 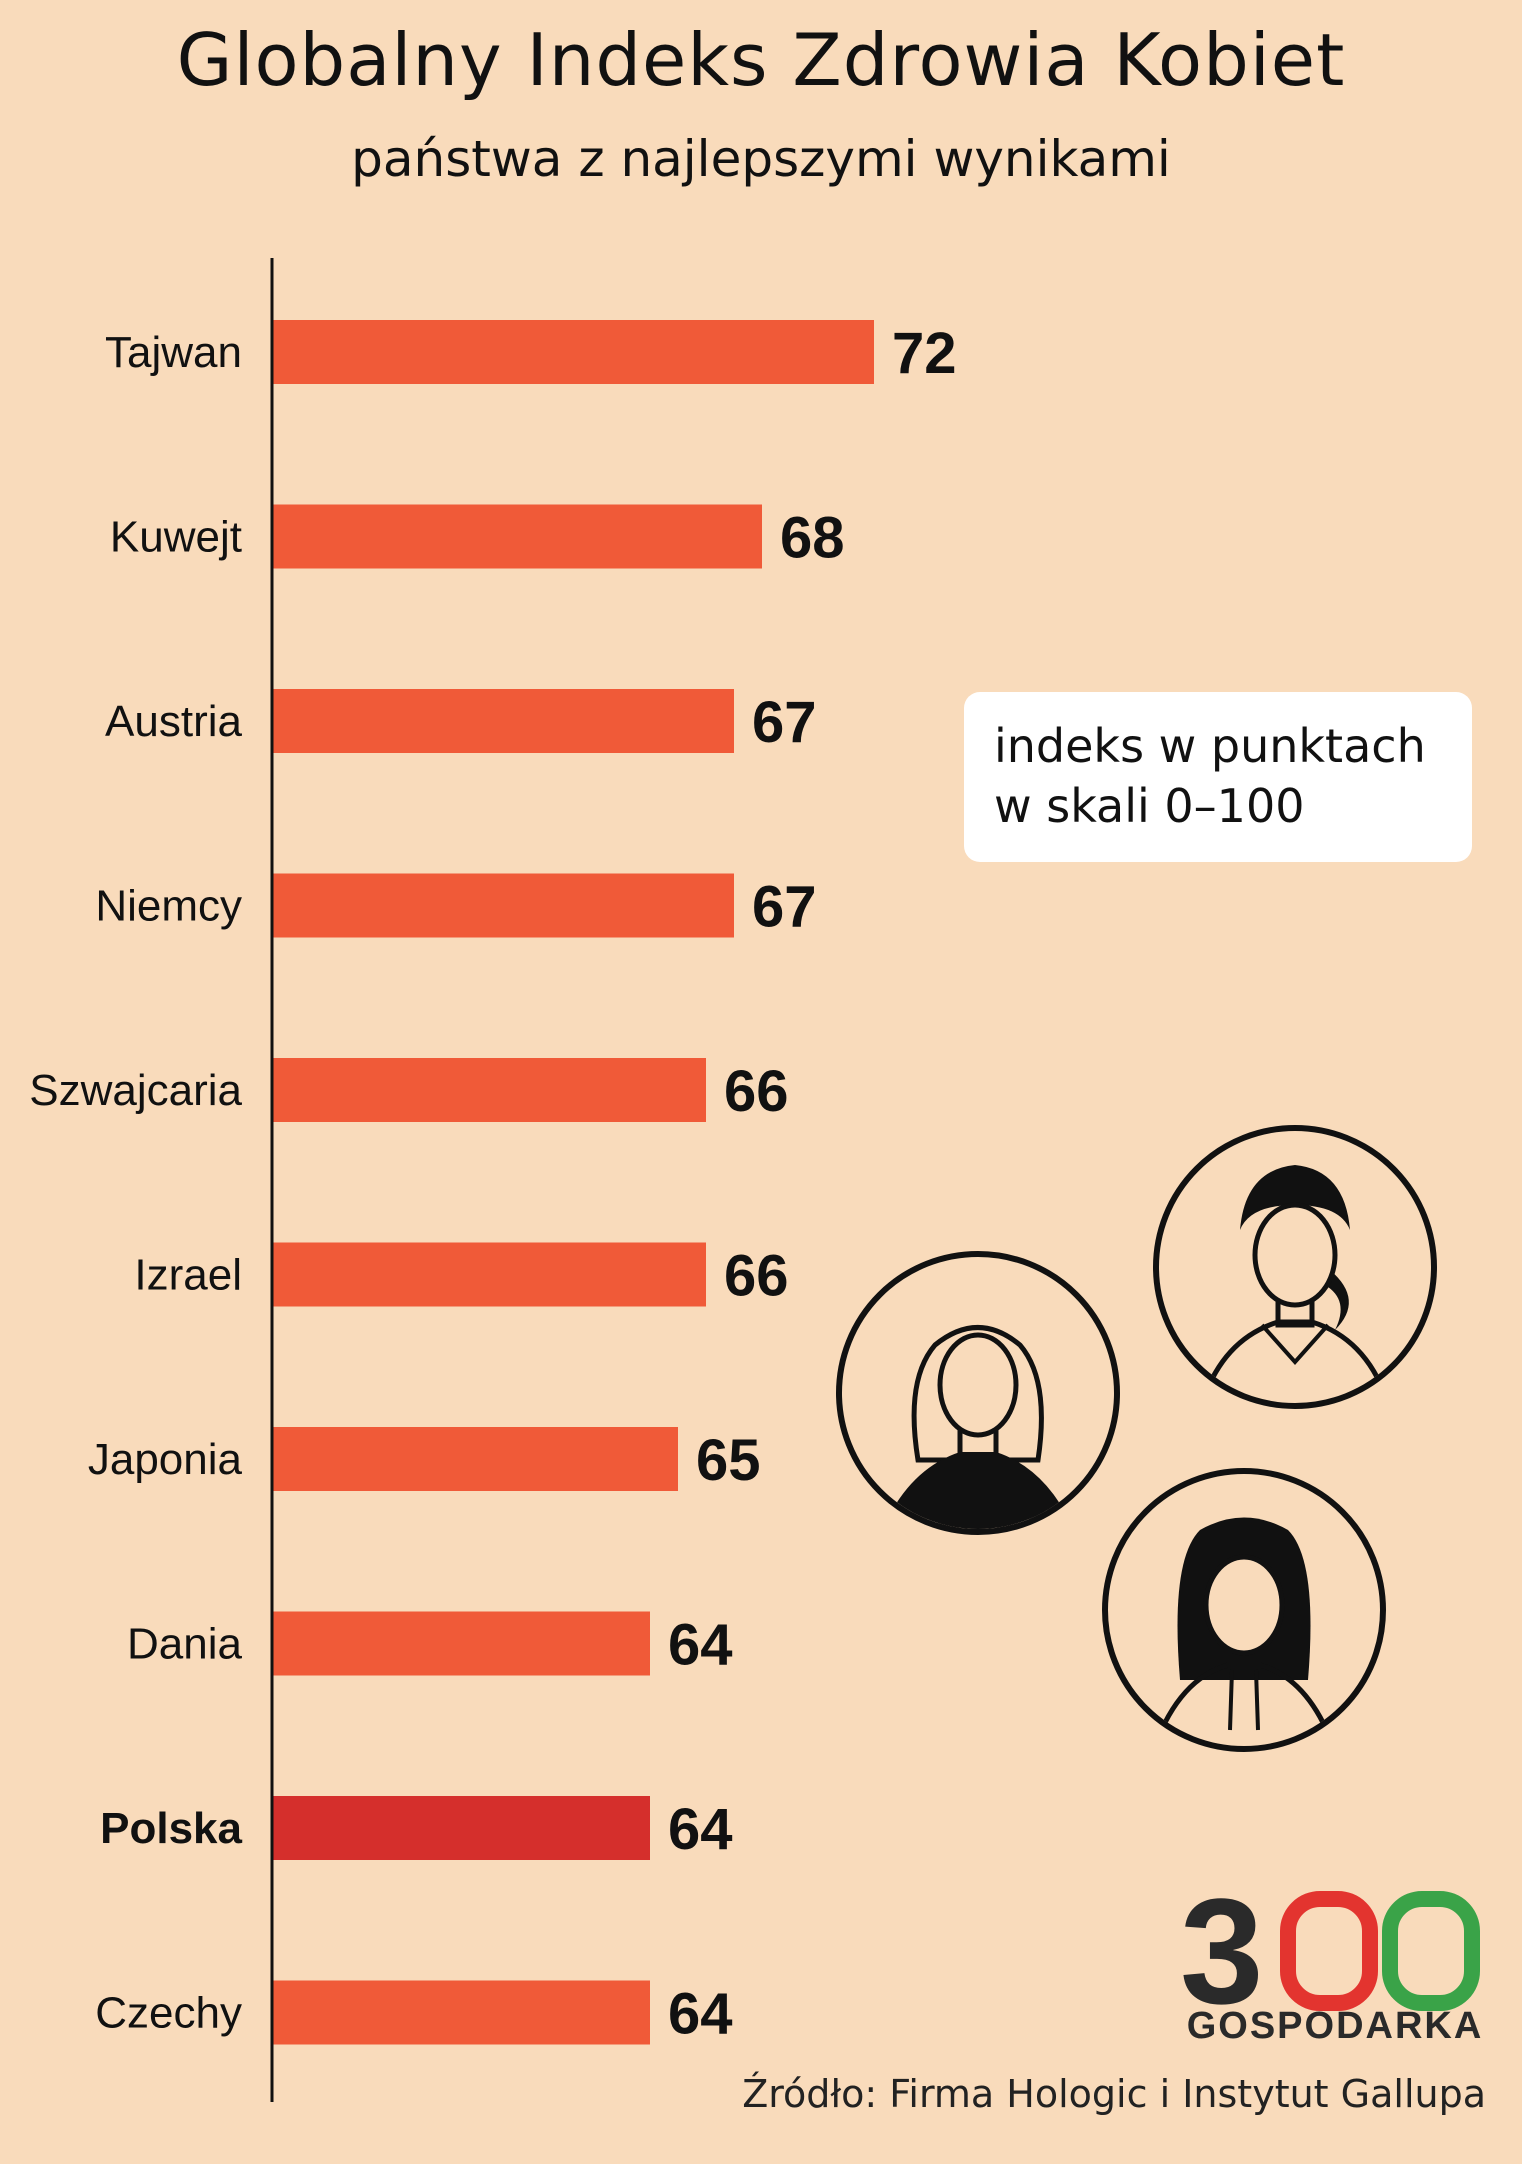 I want to click on value-label-tajwan: 72, so click(x=924, y=353).